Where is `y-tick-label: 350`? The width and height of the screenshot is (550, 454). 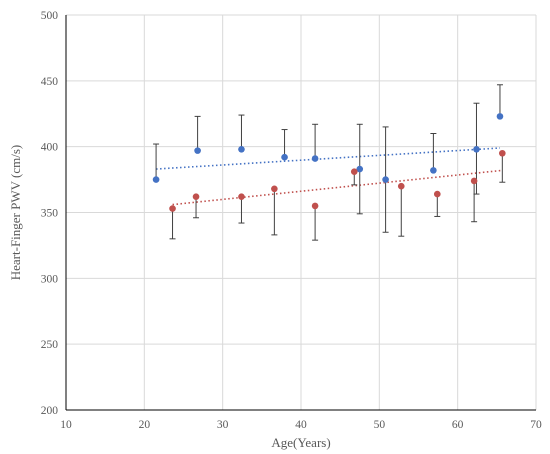
y-tick-label: 350 is located at coordinates (50, 214).